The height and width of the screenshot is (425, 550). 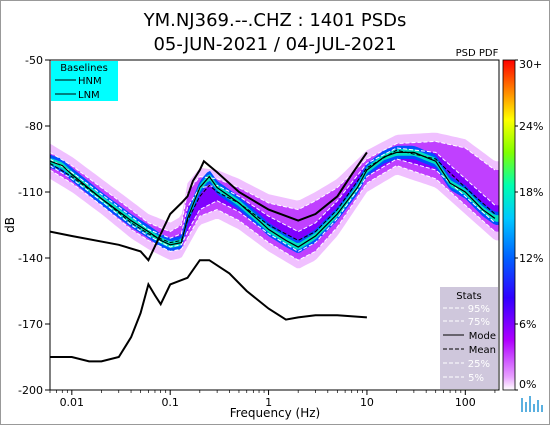 What do you see at coordinates (90, 81) in the screenshot?
I see `hnm-legend-label: HNM` at bounding box center [90, 81].